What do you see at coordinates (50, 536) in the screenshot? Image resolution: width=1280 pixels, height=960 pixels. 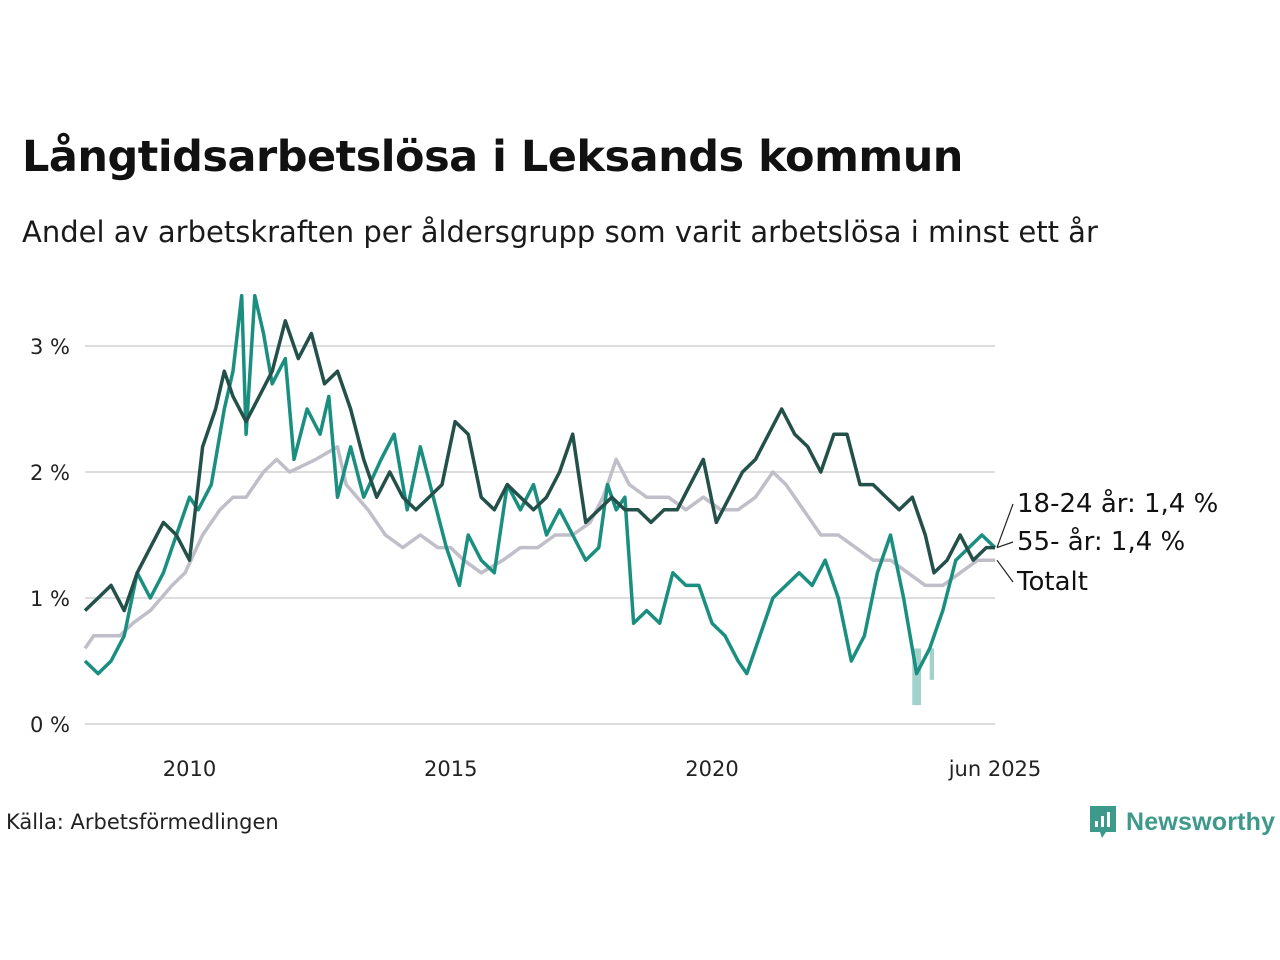 I see `y-axis: 0 % 1 % 2 % 3 %` at bounding box center [50, 536].